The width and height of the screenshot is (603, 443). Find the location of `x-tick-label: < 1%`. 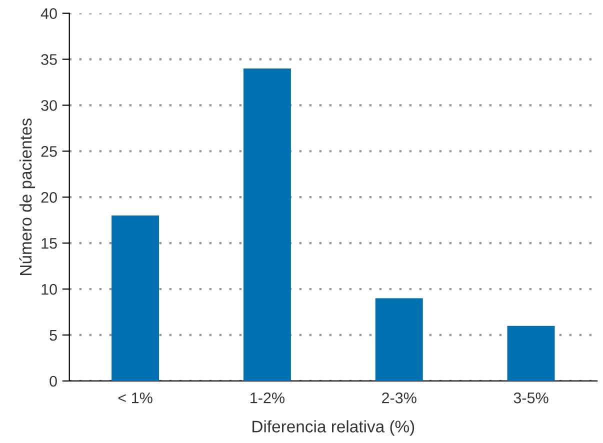

x-tick-label: < 1% is located at coordinates (135, 398).